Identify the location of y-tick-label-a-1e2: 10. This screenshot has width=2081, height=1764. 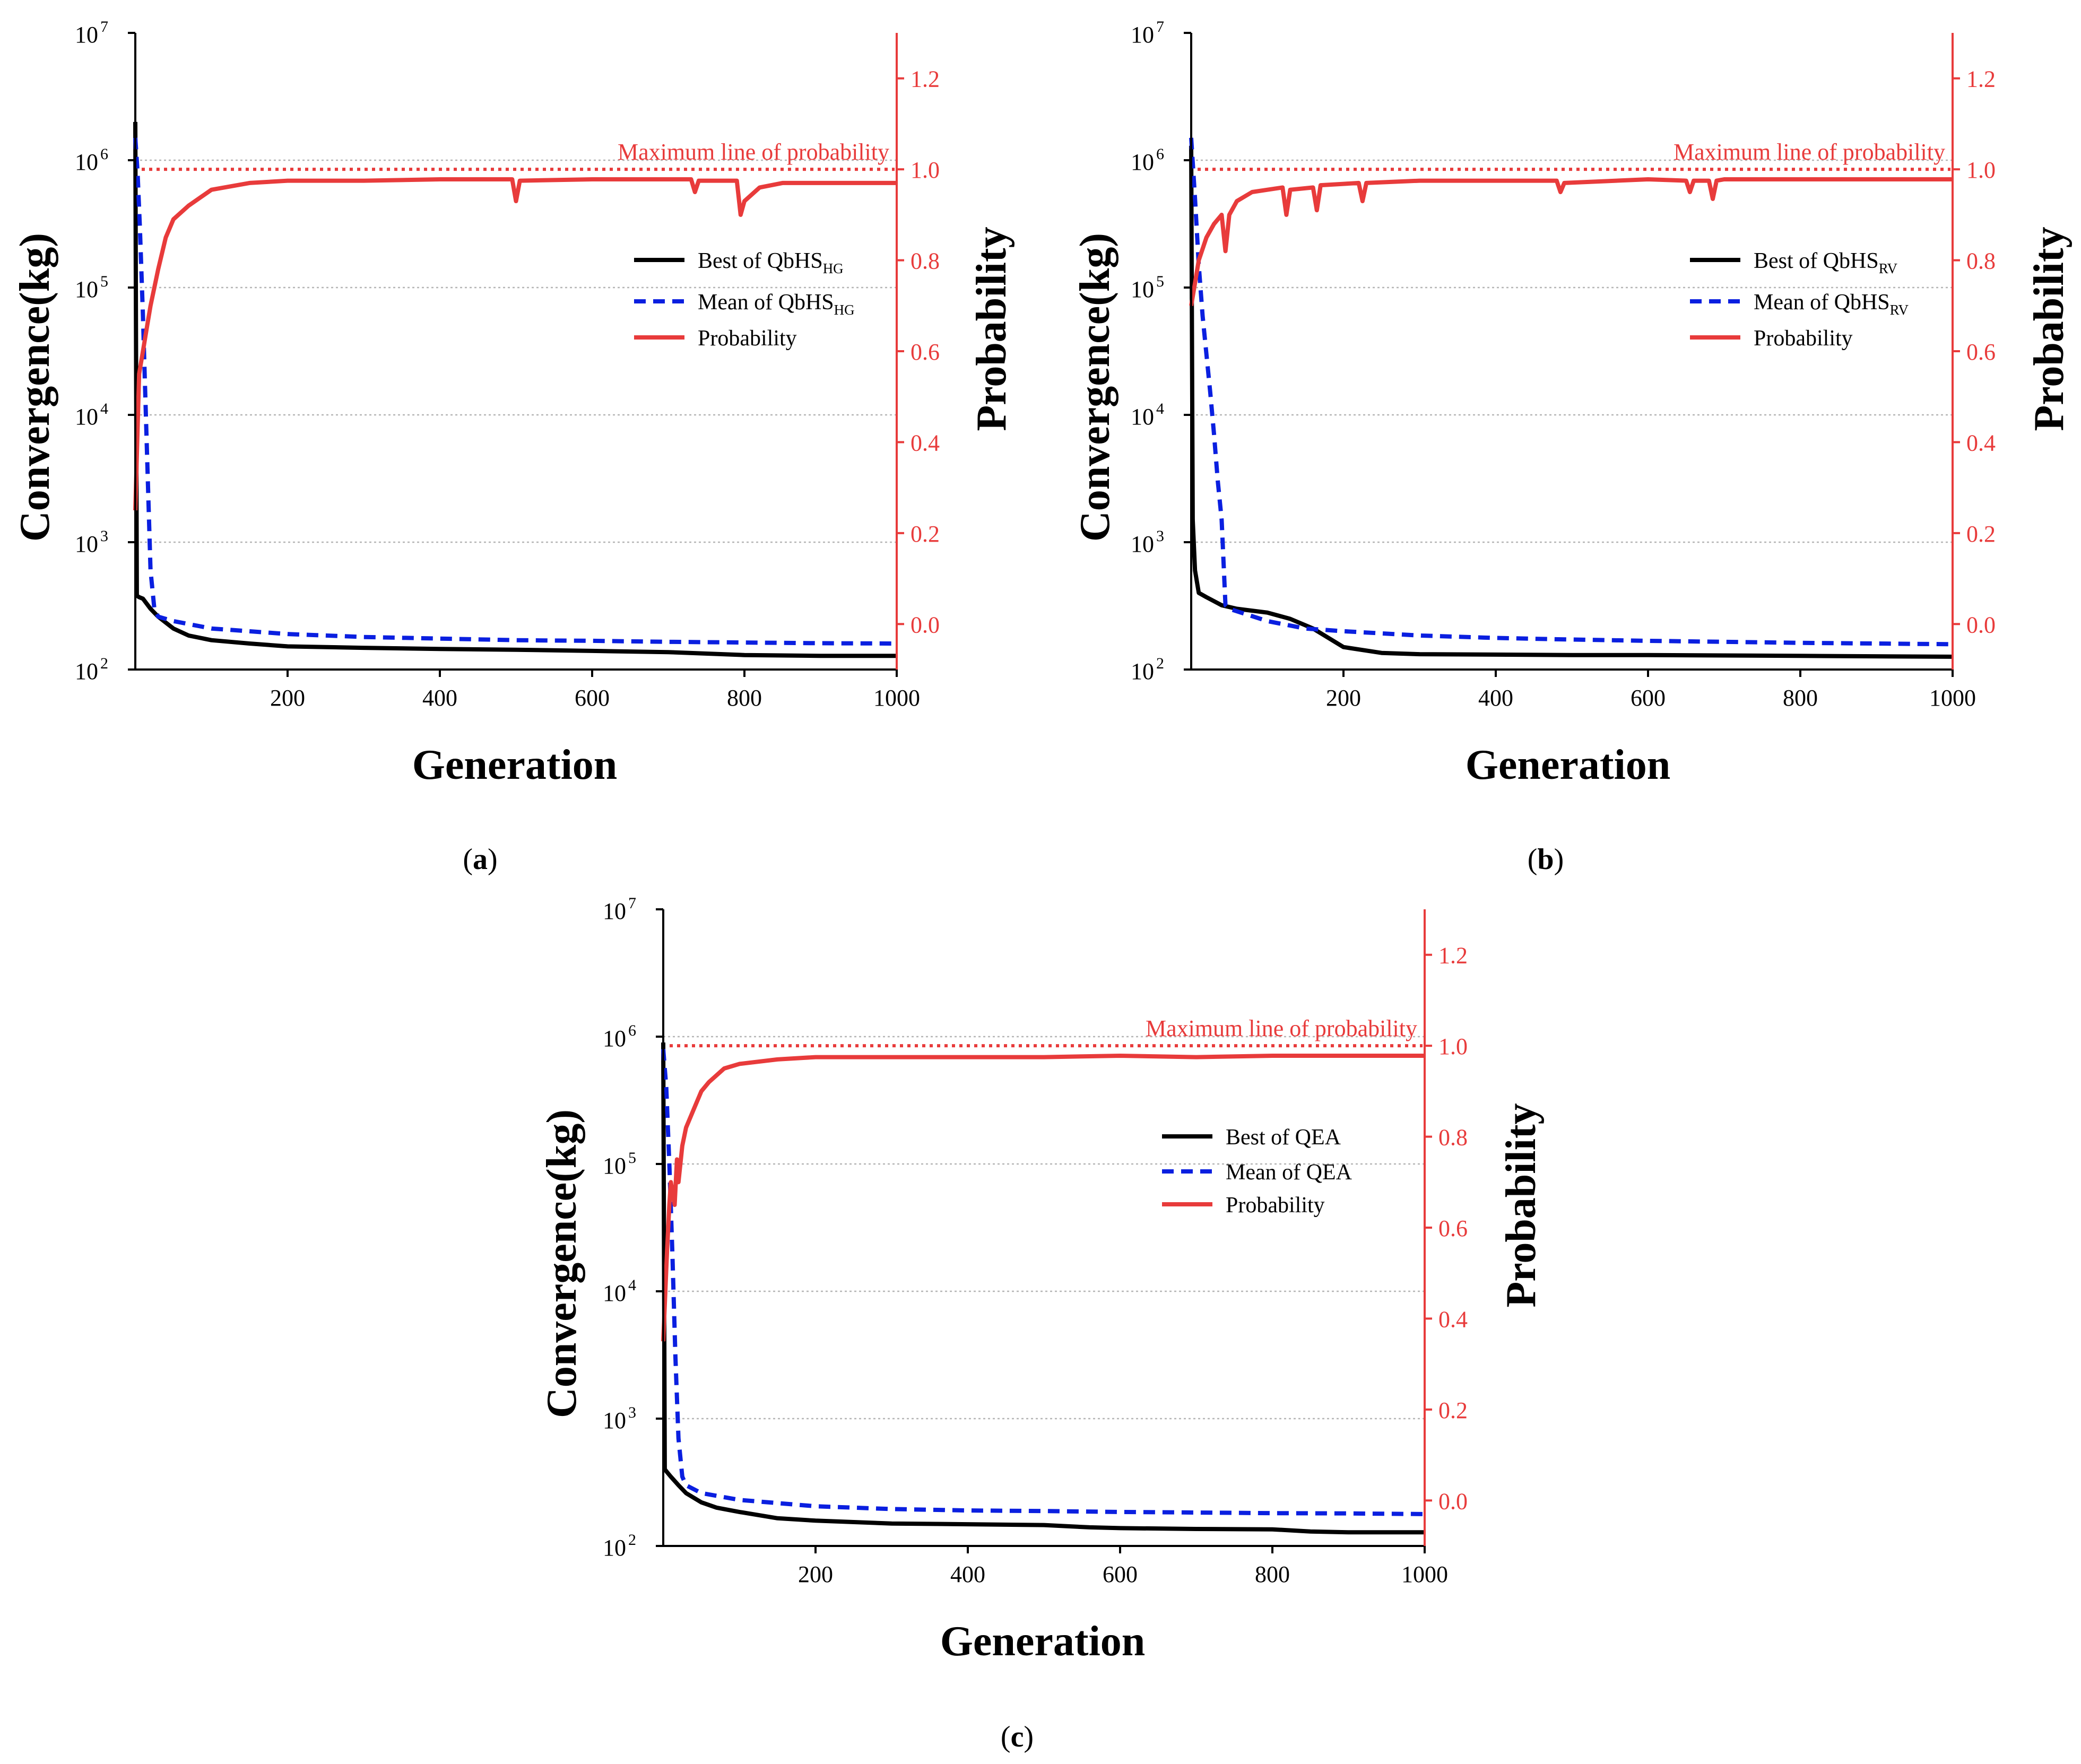
(86, 671).